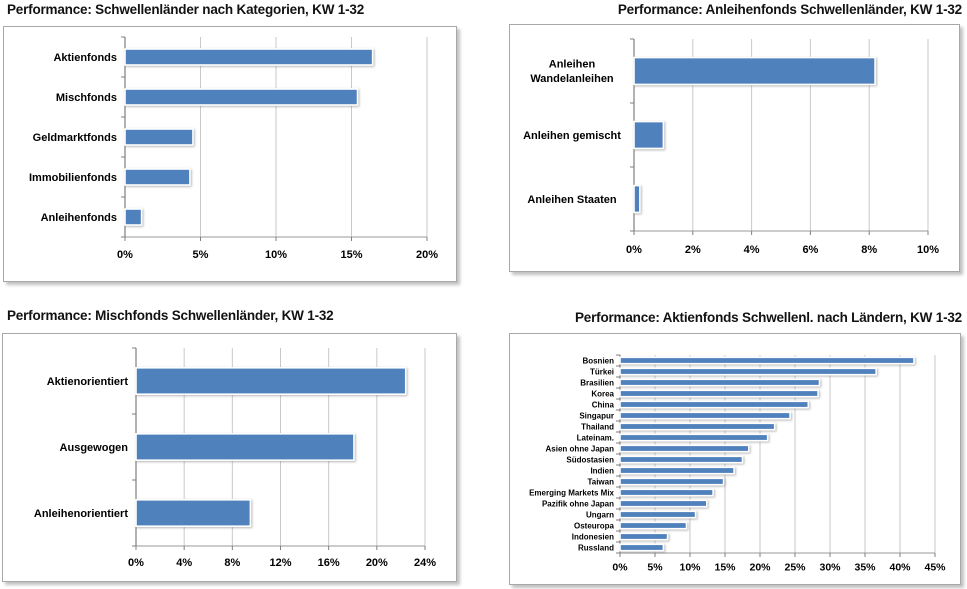 This screenshot has width=967, height=589. I want to click on x-tick-label: 30%, so click(830, 568).